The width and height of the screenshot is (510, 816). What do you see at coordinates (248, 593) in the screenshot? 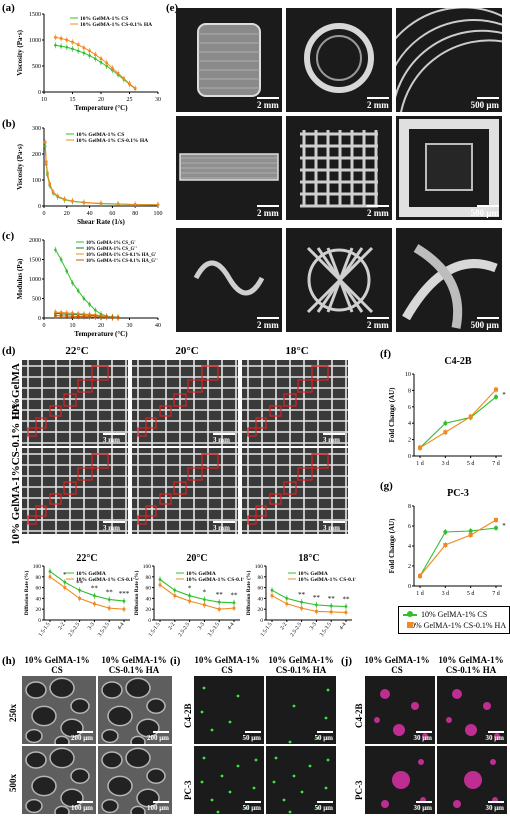
I see `y-axis-label: Diffusion Rate (%)` at bounding box center [248, 593].